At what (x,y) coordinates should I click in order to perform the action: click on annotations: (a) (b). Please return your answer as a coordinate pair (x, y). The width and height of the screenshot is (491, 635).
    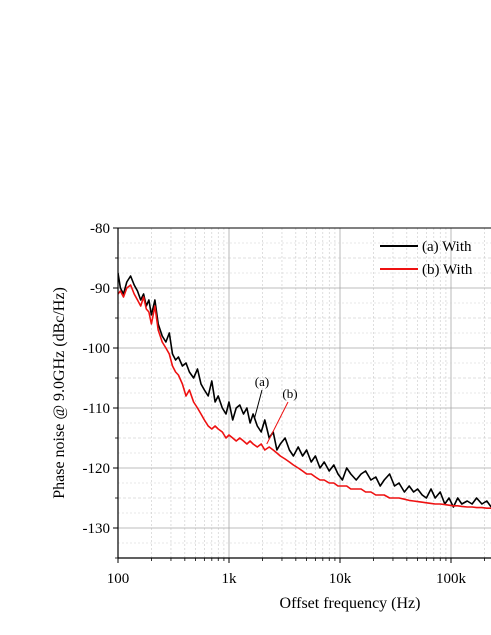
    Looking at the image, I should click on (276, 409).